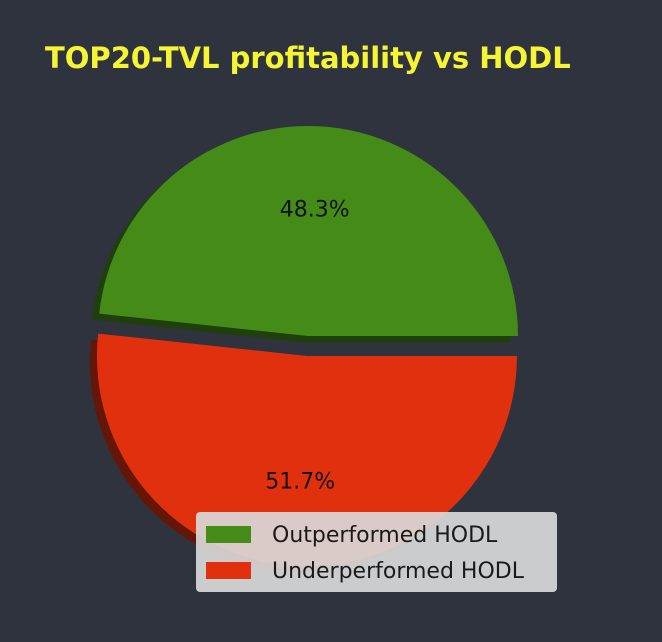 Image resolution: width=662 pixels, height=642 pixels. What do you see at coordinates (228, 534) in the screenshot?
I see `legend-swatch-outperformed-hodl` at bounding box center [228, 534].